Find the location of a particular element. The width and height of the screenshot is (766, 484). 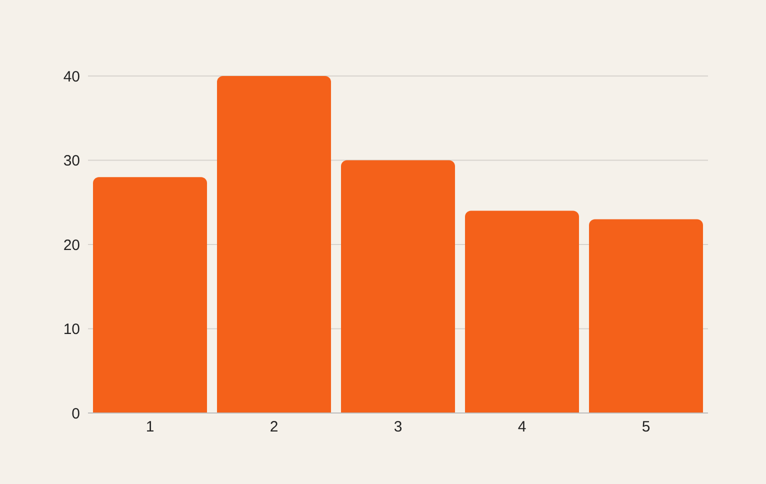

y-tick-label: 30 is located at coordinates (71, 161).